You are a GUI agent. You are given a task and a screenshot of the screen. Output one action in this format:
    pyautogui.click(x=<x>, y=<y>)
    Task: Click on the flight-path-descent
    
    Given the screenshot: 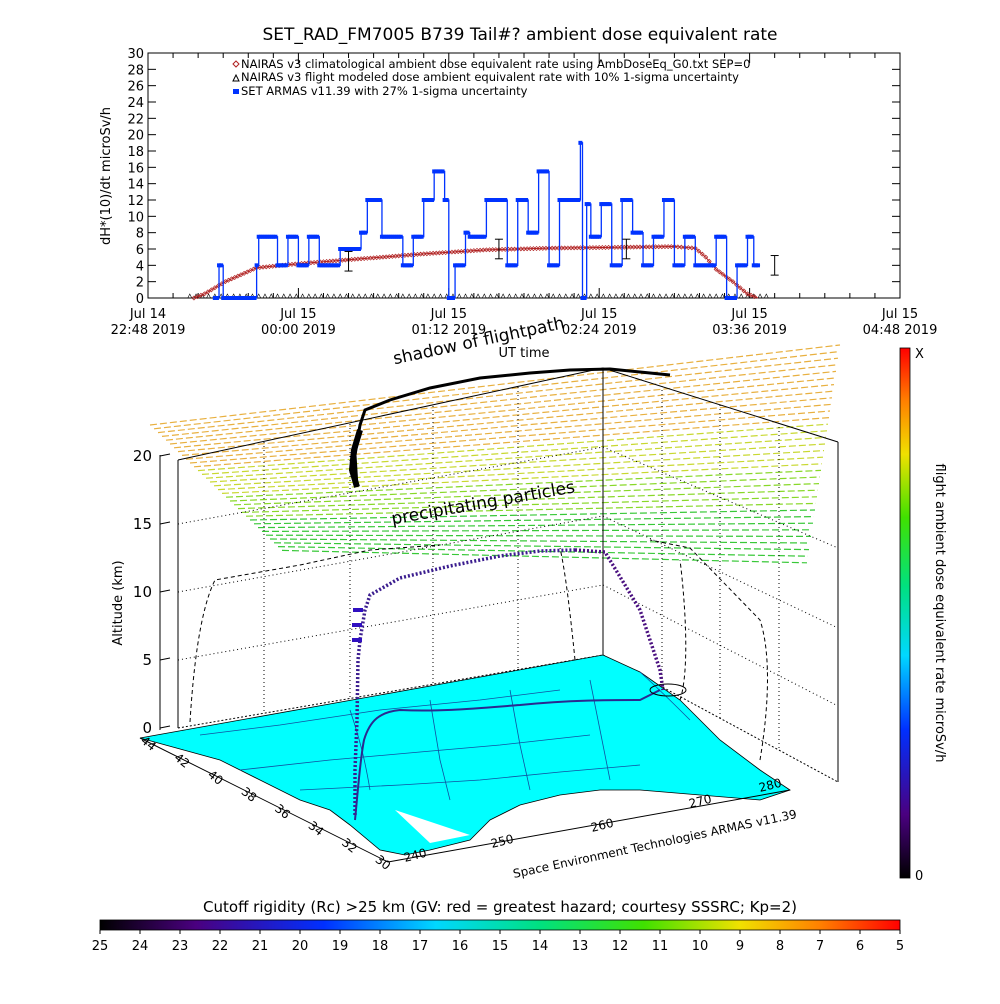 What is the action you would take?
    pyautogui.click(x=619, y=619)
    